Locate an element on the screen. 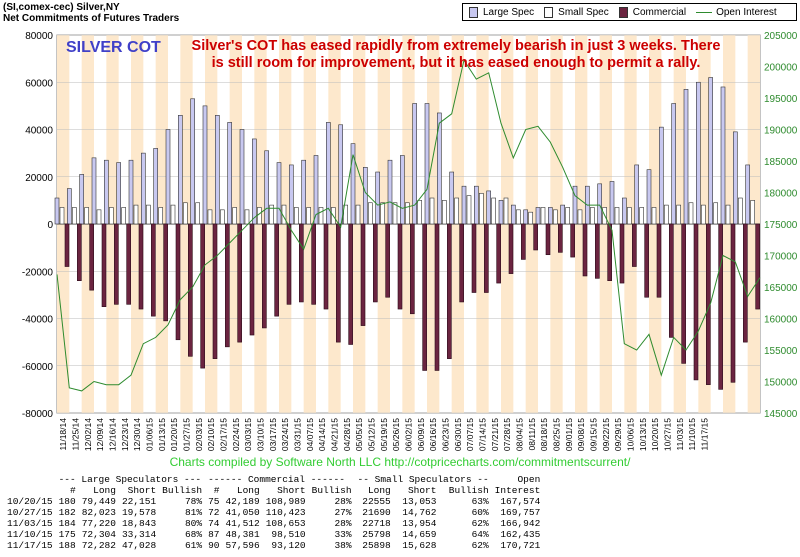  x-tick-label: 12/16/14 is located at coordinates (113, 434).